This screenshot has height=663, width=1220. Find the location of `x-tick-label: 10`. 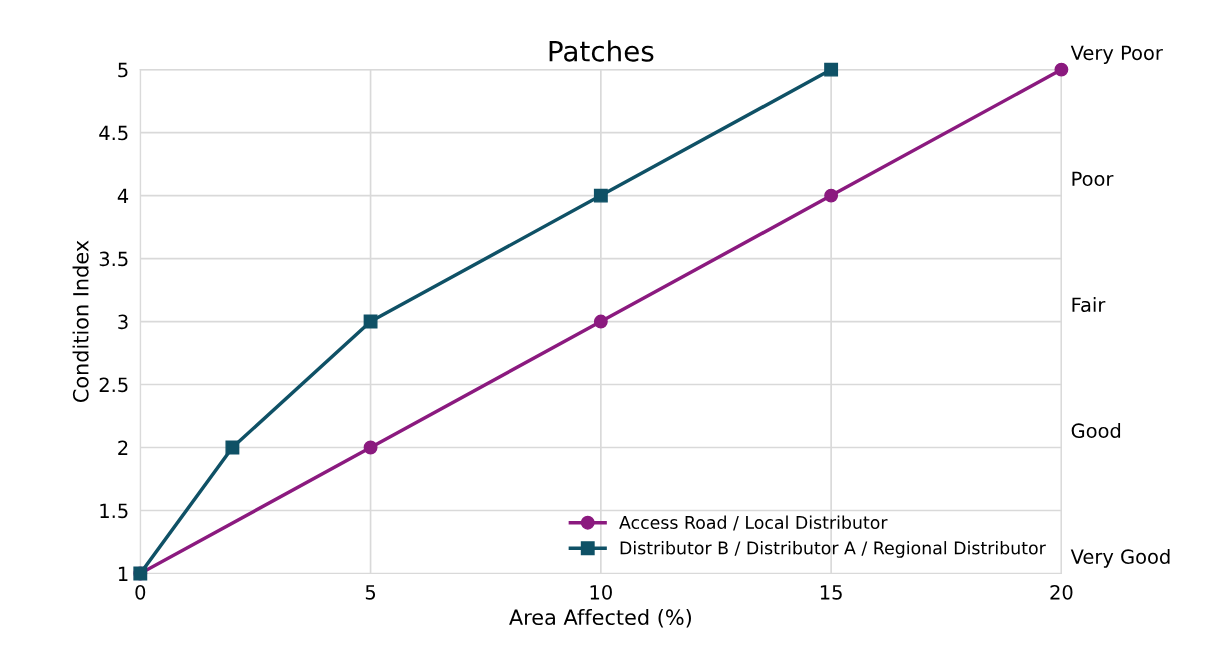

x-tick-label: 10 is located at coordinates (601, 592).